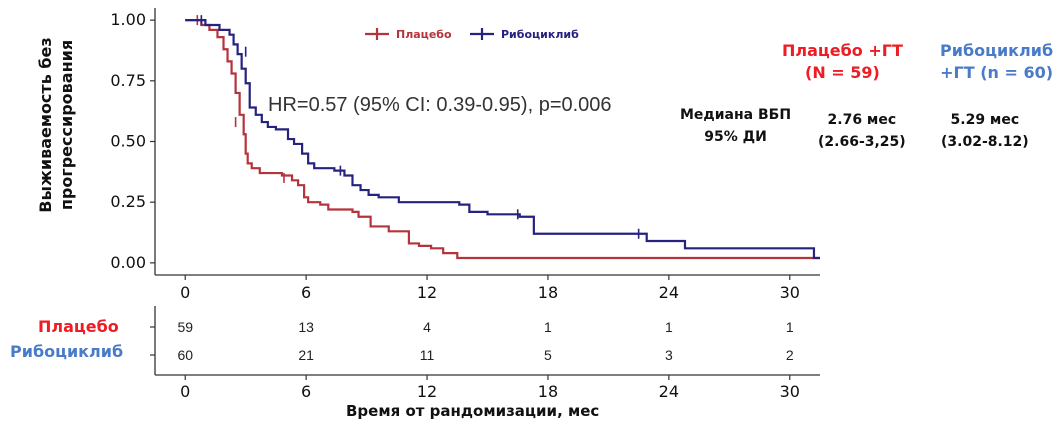  I want to click on y-tick-label: 0.75, so click(128, 80).